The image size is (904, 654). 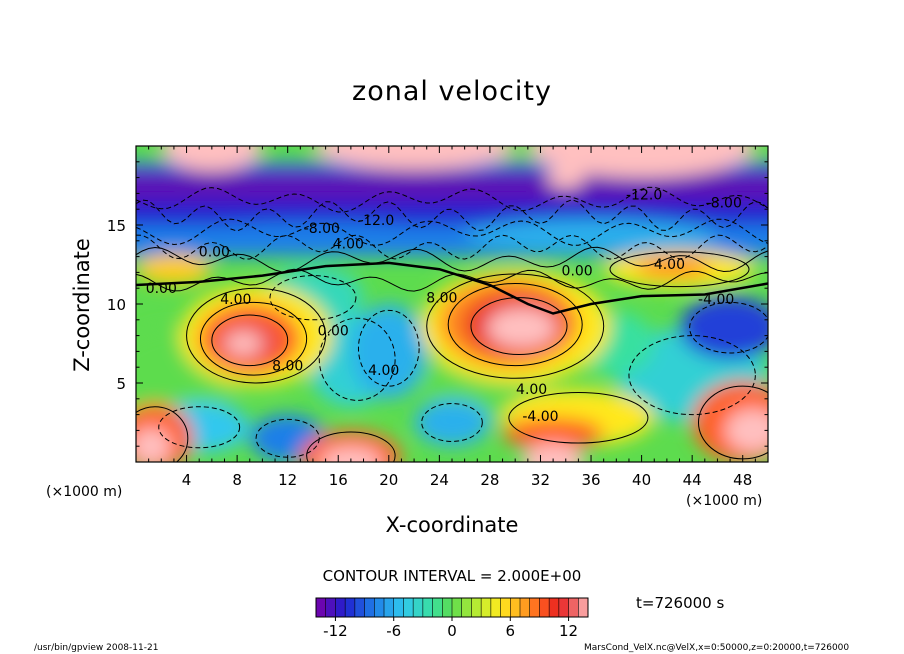 I want to click on y-axis-label: Z-coordinate, so click(x=82, y=305).